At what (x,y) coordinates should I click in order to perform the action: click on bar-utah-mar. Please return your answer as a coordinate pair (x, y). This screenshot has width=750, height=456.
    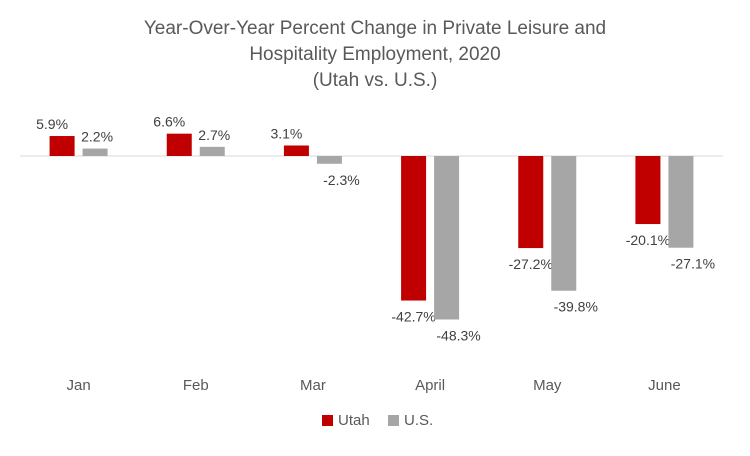
    Looking at the image, I should click on (296, 150).